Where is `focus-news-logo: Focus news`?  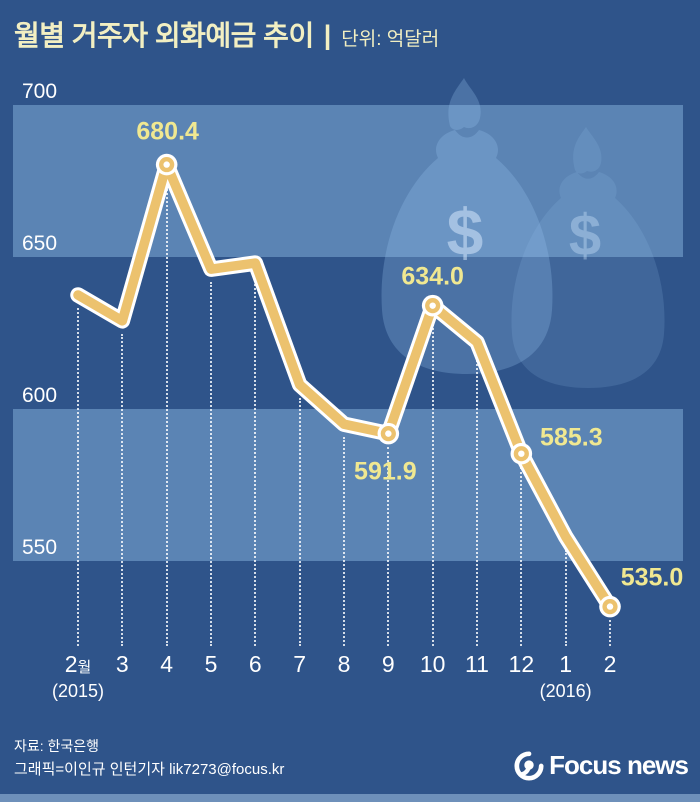 focus-news-logo: Focus news is located at coordinates (601, 765).